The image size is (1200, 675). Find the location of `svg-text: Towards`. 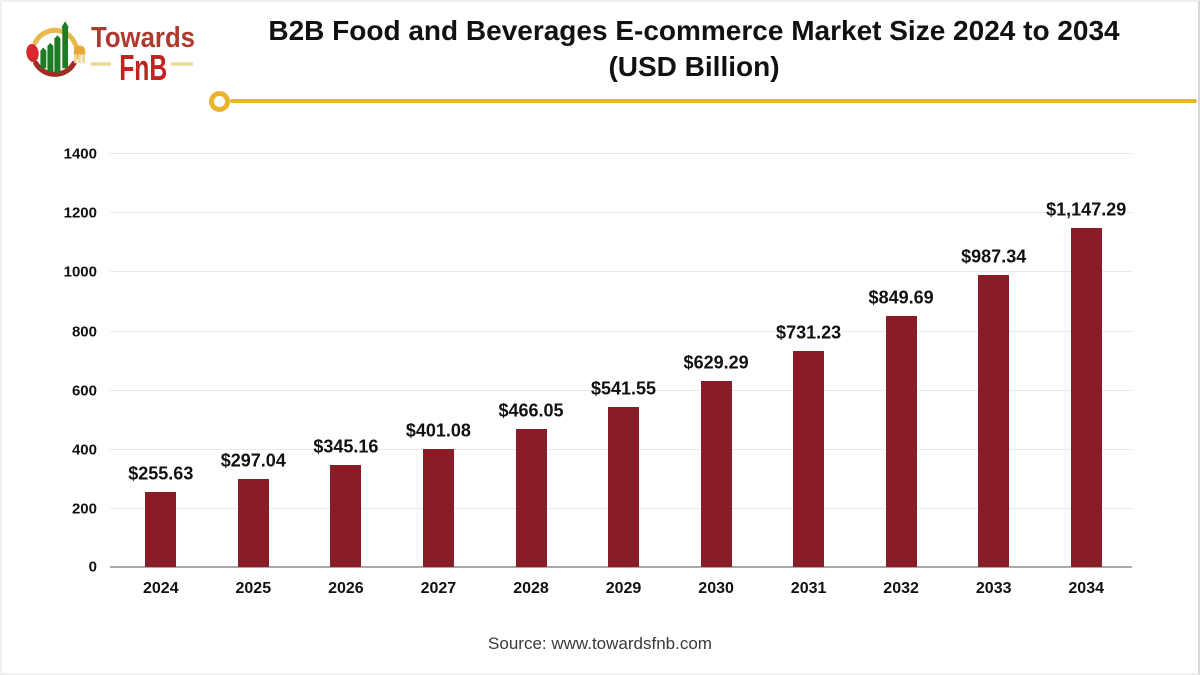

svg-text: Towards is located at coordinates (143, 38).